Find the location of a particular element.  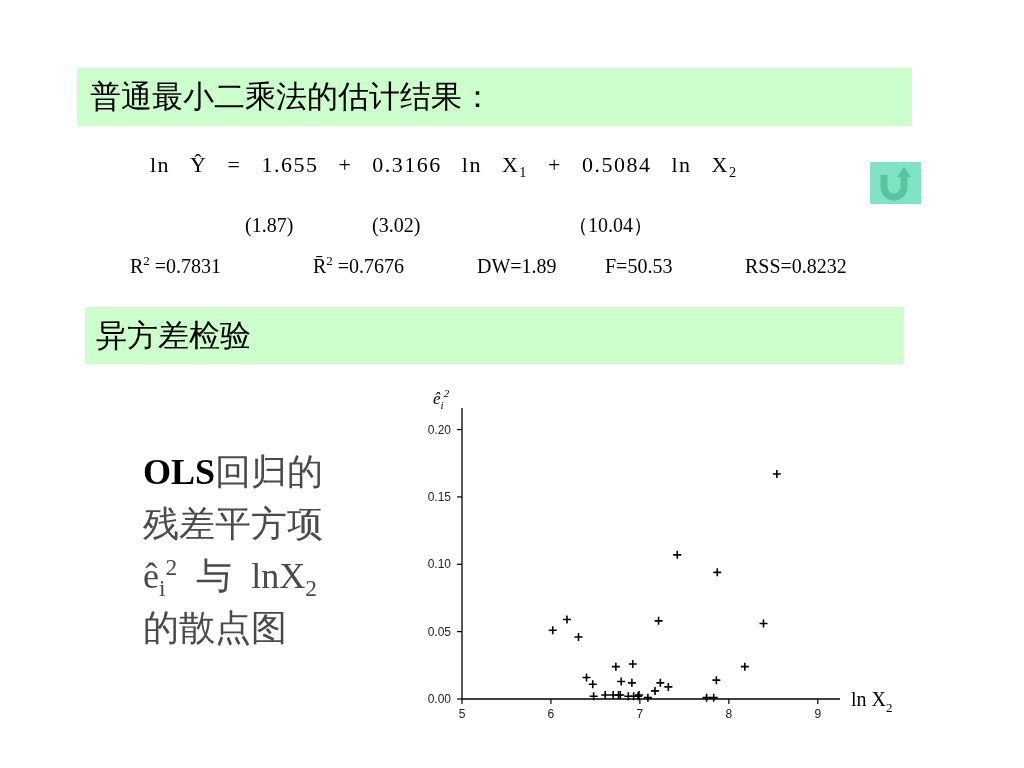

title: 普通最小二乘法的估计结果： is located at coordinates (494, 97).